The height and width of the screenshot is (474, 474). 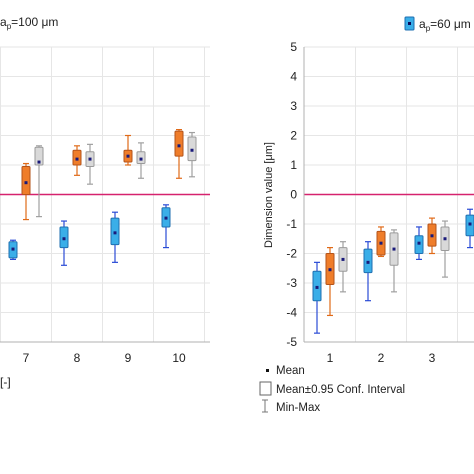 I want to click on y-tick-label: 2, so click(x=293, y=136).